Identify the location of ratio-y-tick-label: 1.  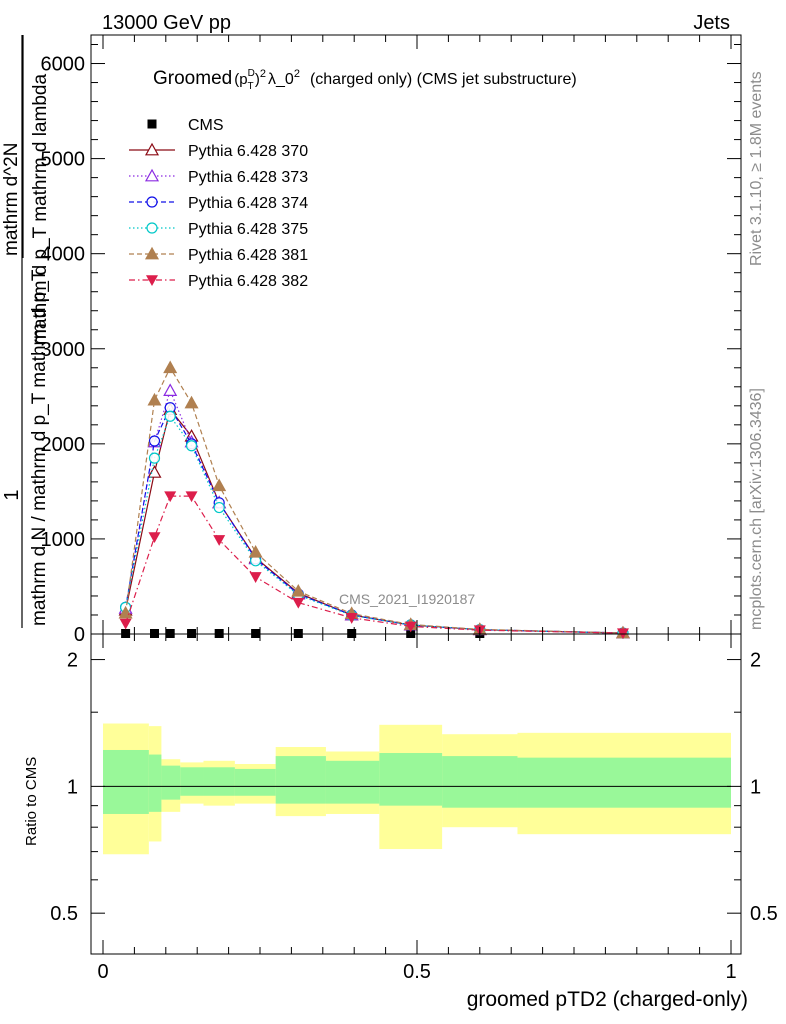
(72, 787).